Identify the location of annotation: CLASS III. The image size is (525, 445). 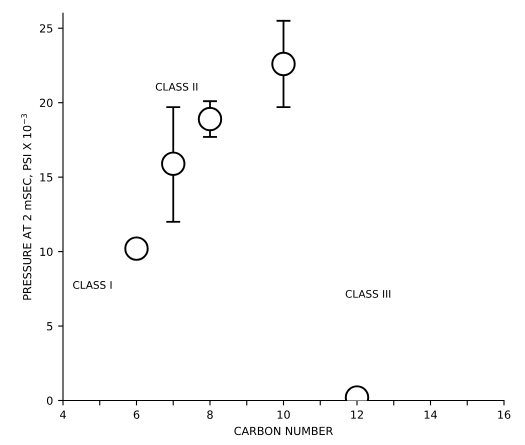
(368, 294).